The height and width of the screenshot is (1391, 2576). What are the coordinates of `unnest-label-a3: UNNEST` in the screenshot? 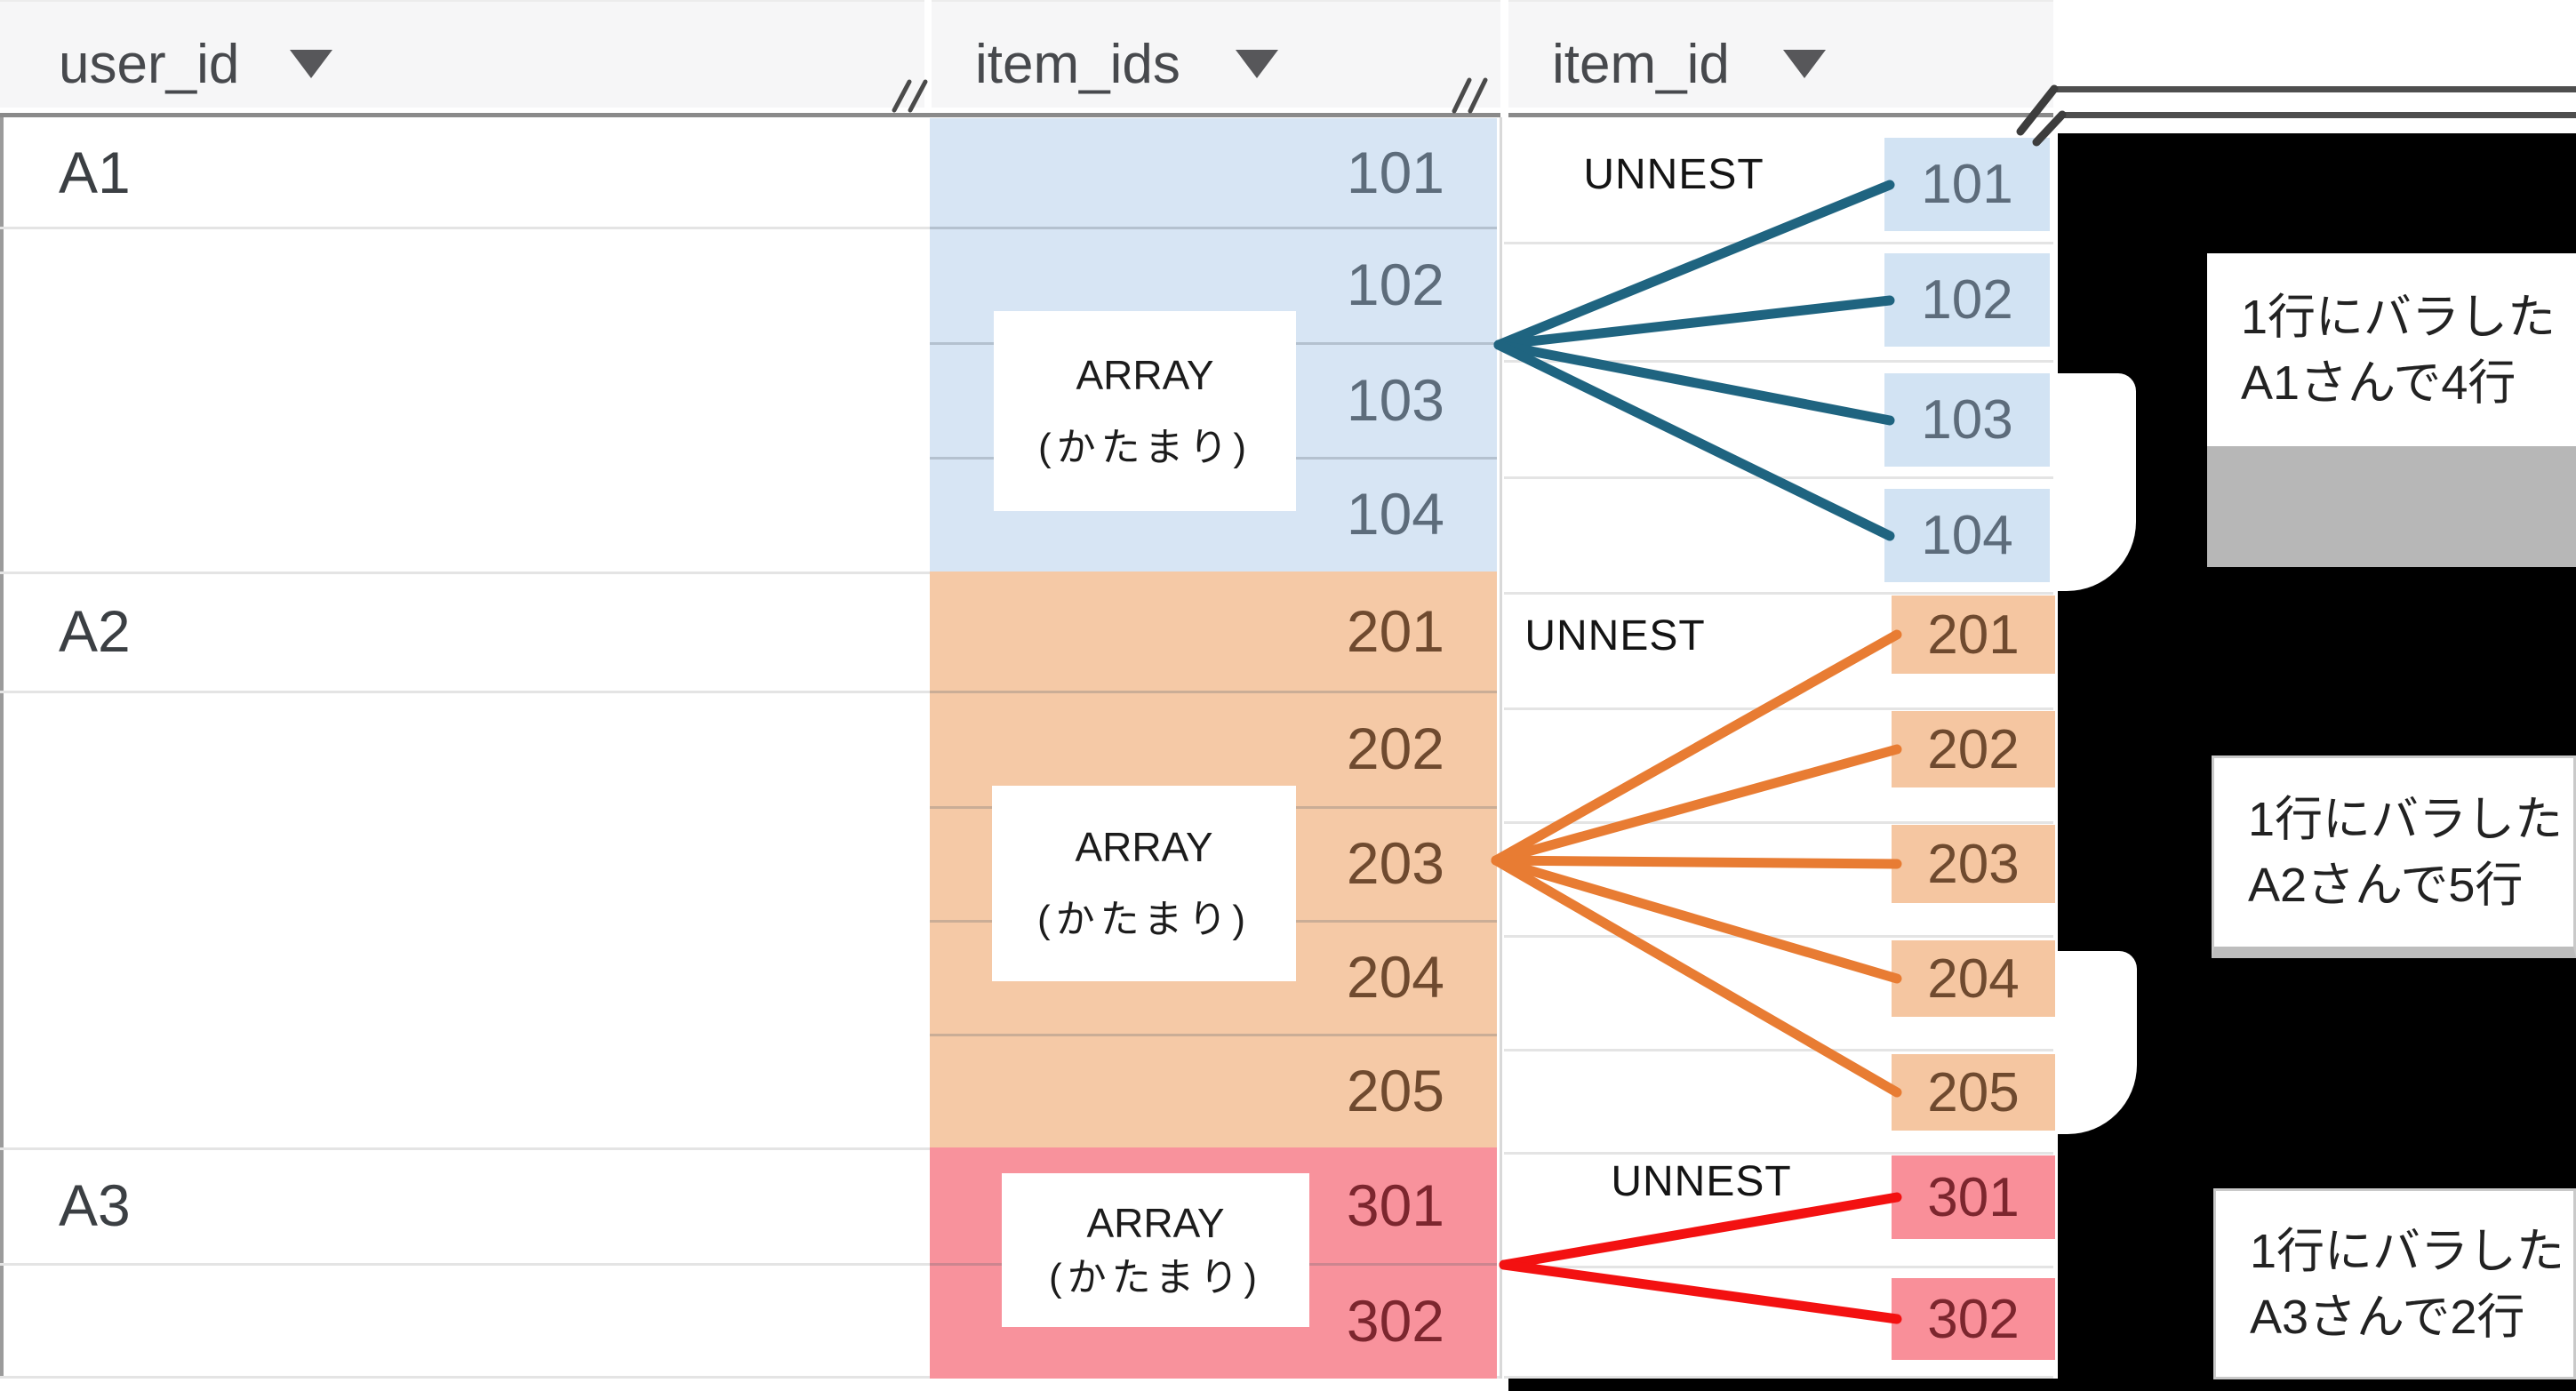 It's located at (1701, 1182).